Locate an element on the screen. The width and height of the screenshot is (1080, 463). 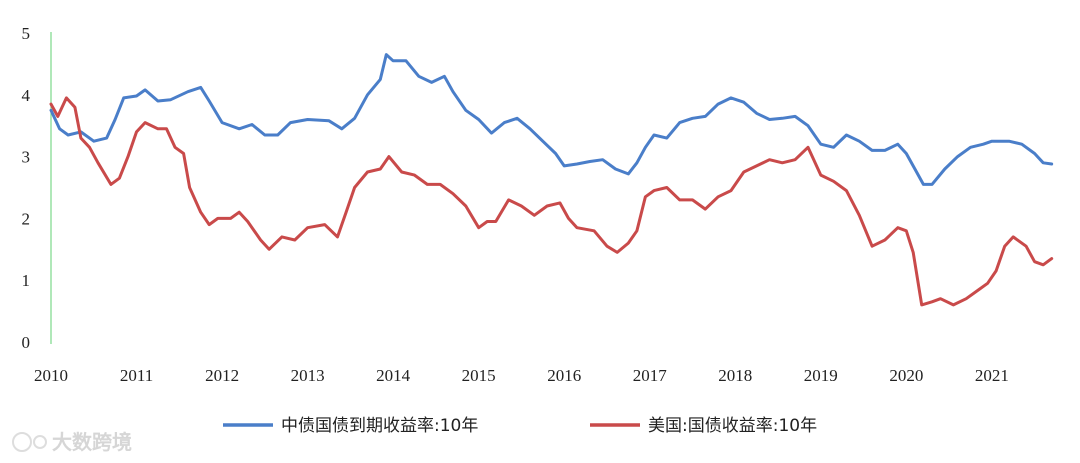
x-tick-label: 2020 is located at coordinates (906, 375).